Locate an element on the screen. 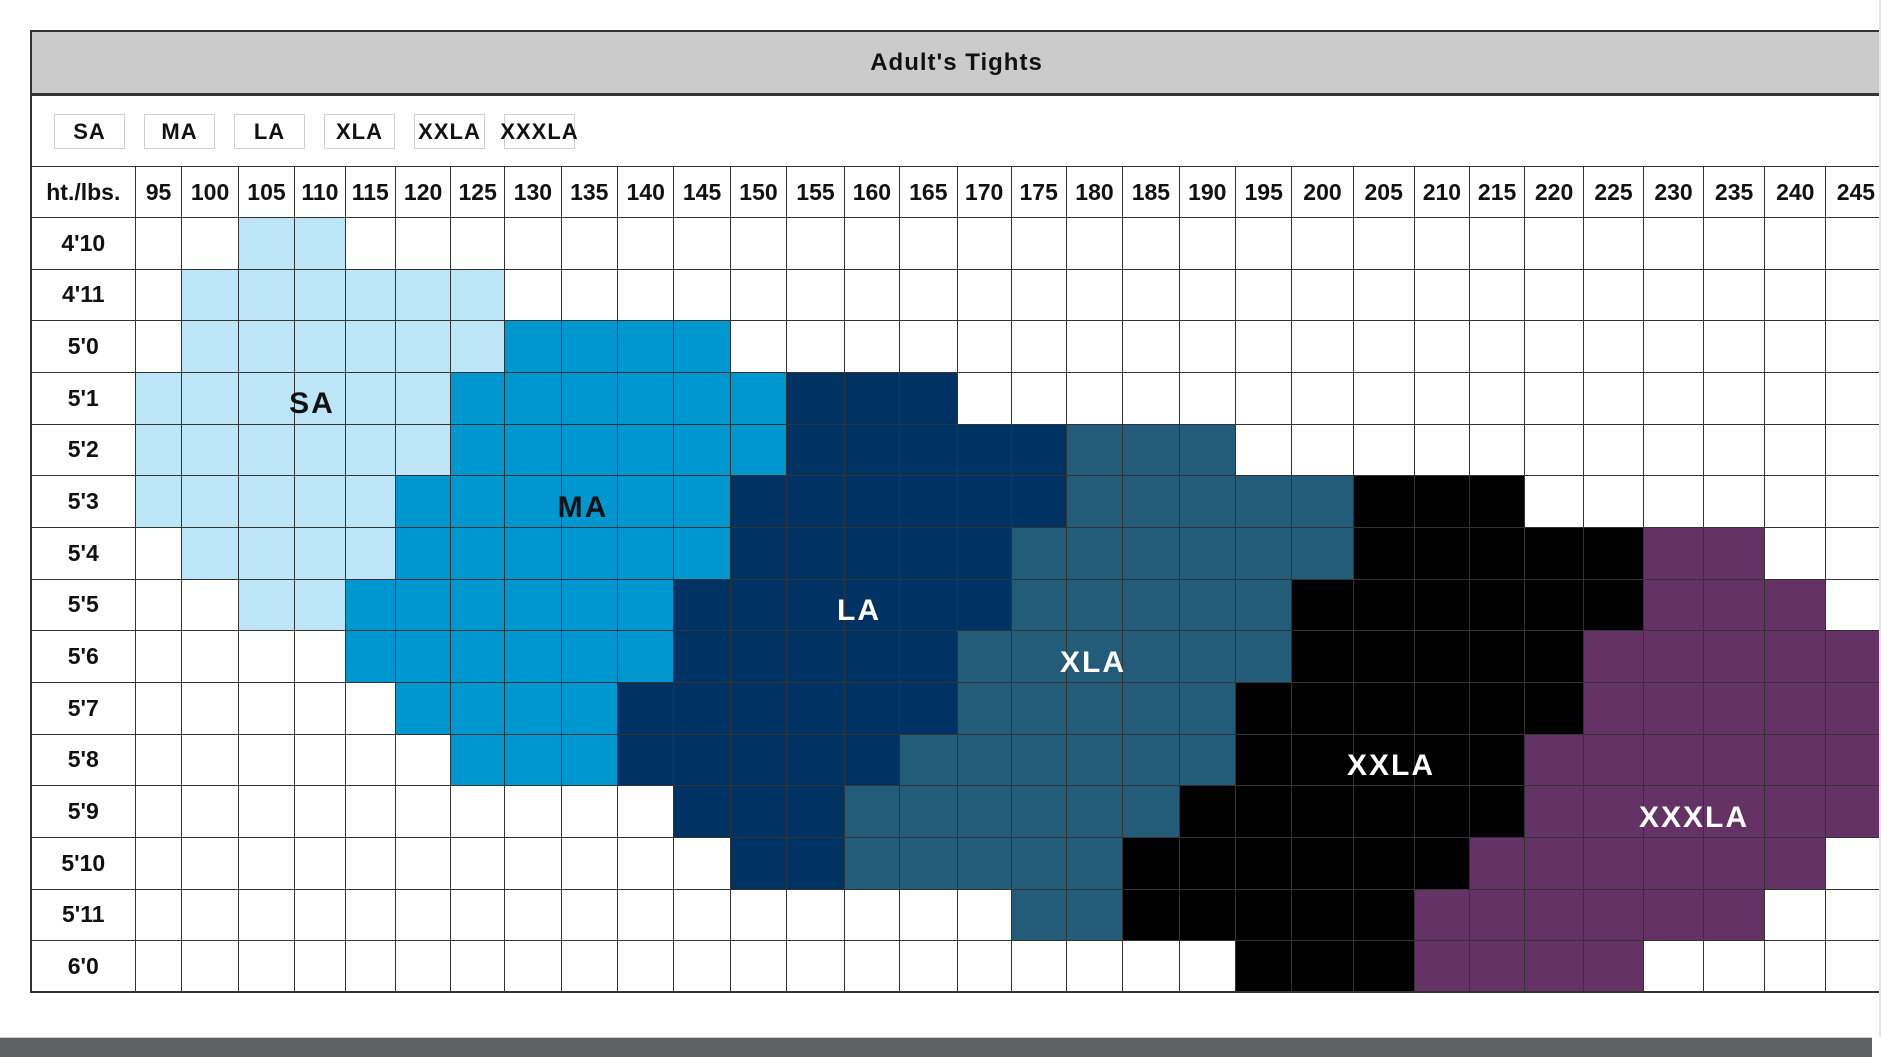 The height and width of the screenshot is (1057, 1881). column-header-240: 240 is located at coordinates (1796, 192).